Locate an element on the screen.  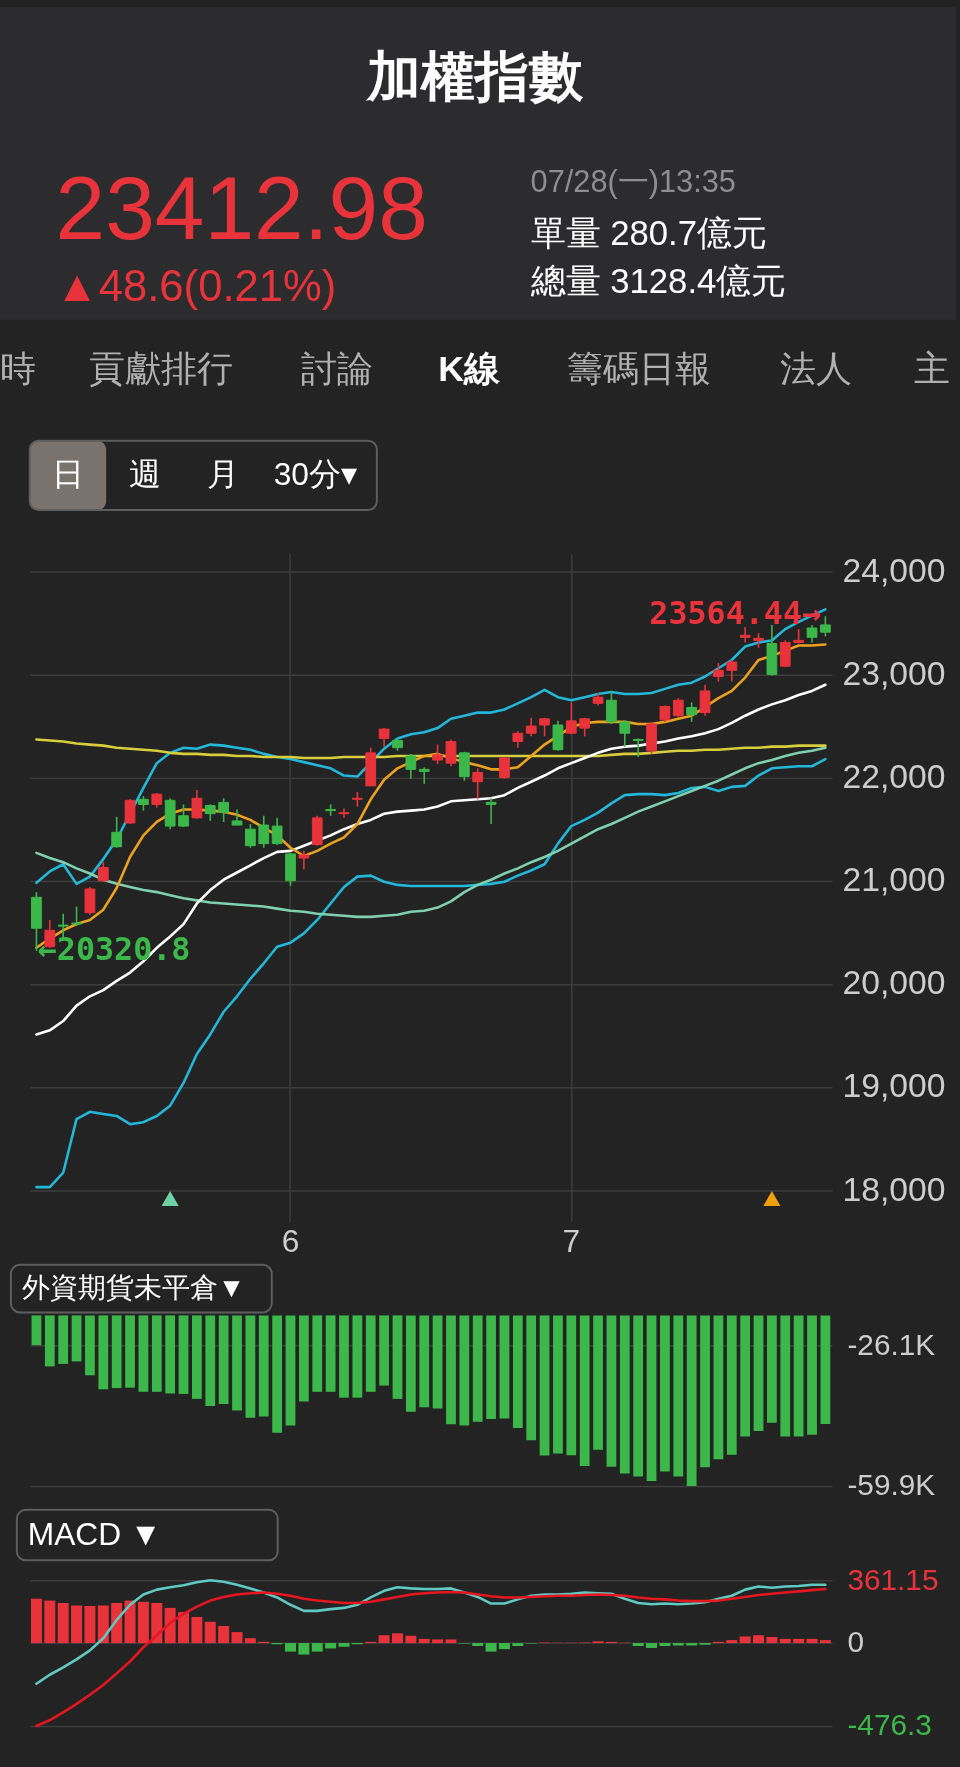
text: 總量 3128.4億元 is located at coordinates (658, 280).